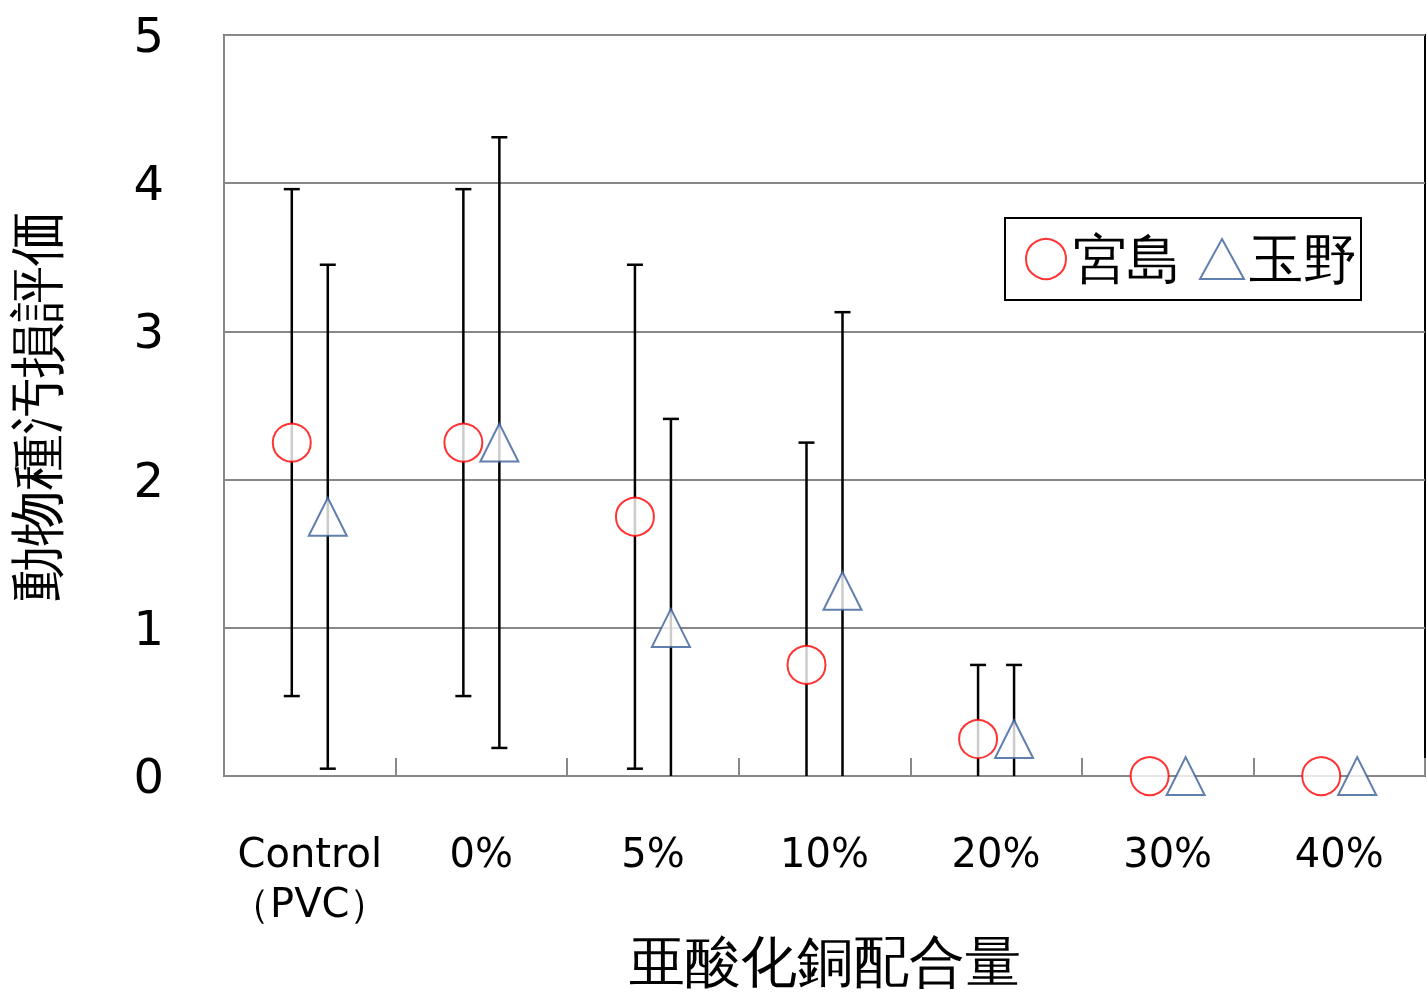 This screenshot has height=994, width=1427. What do you see at coordinates (1339, 853) in the screenshot?
I see `x-tick-label: 40%` at bounding box center [1339, 853].